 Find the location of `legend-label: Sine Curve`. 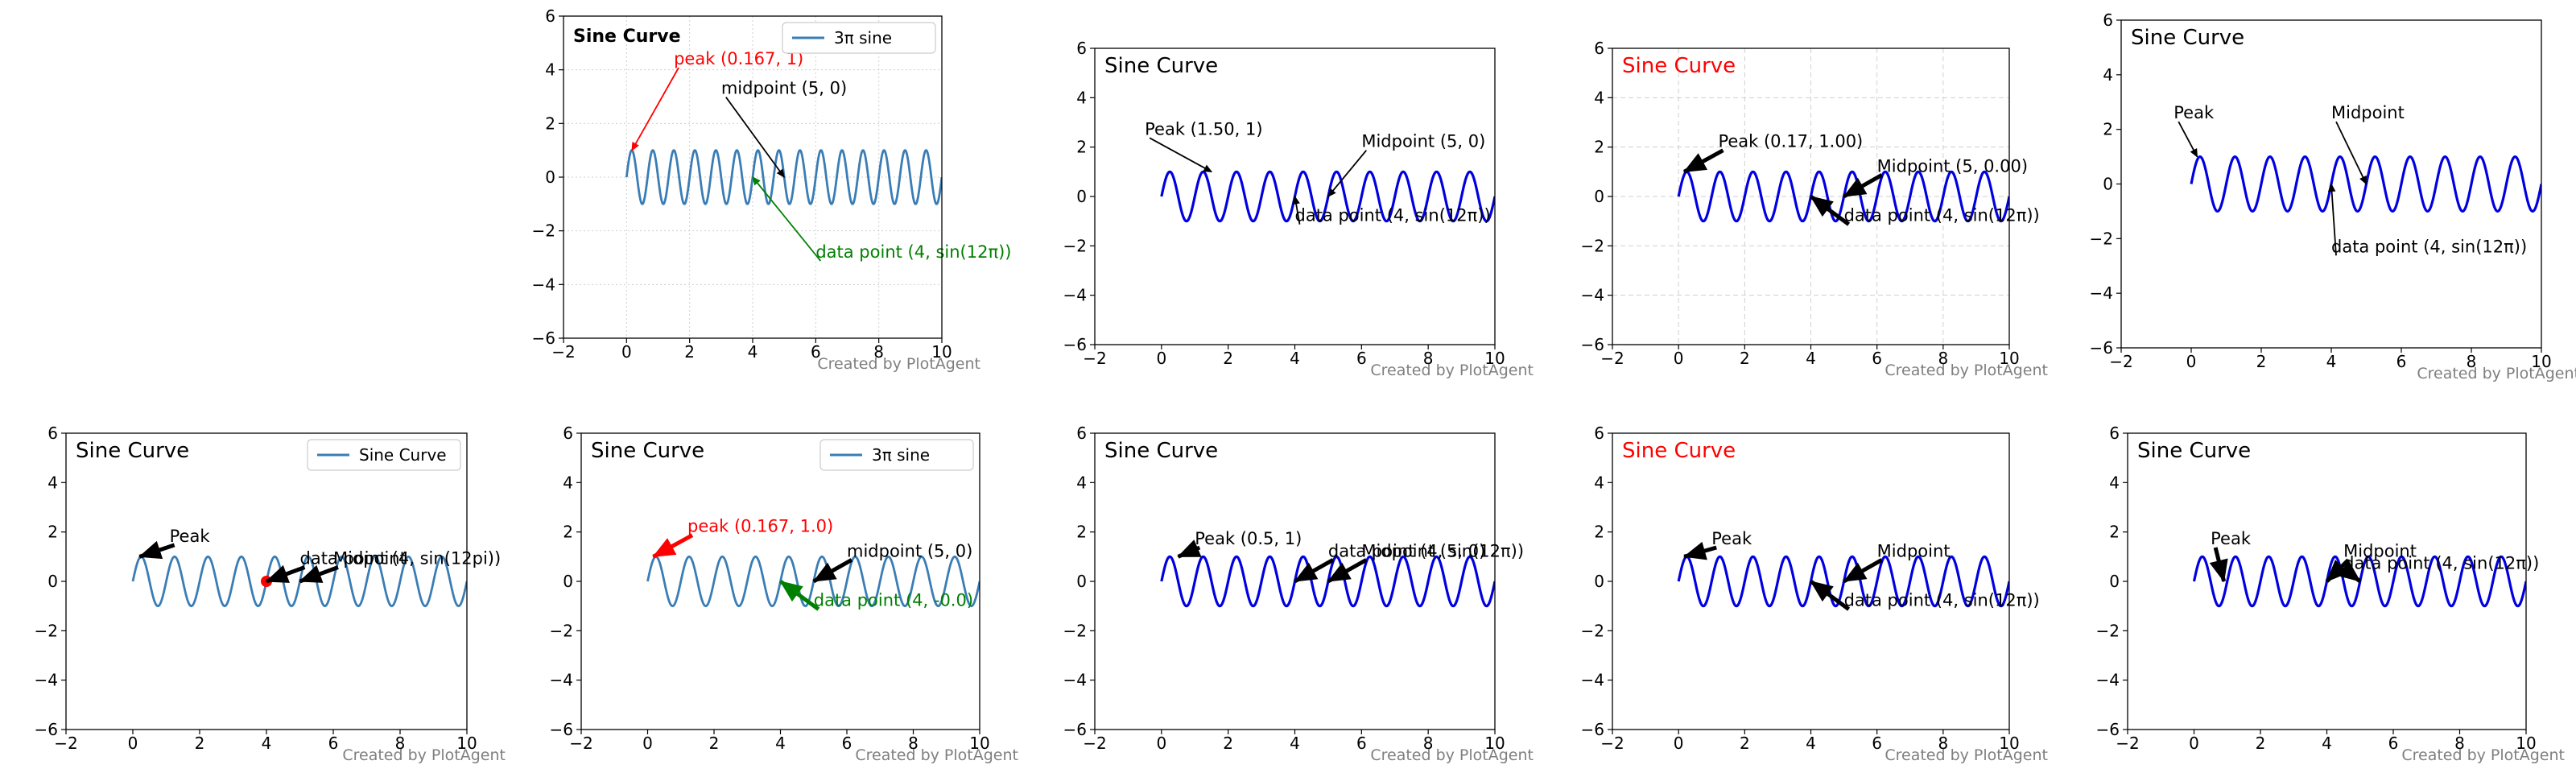

legend-label: Sine Curve is located at coordinates (403, 455).